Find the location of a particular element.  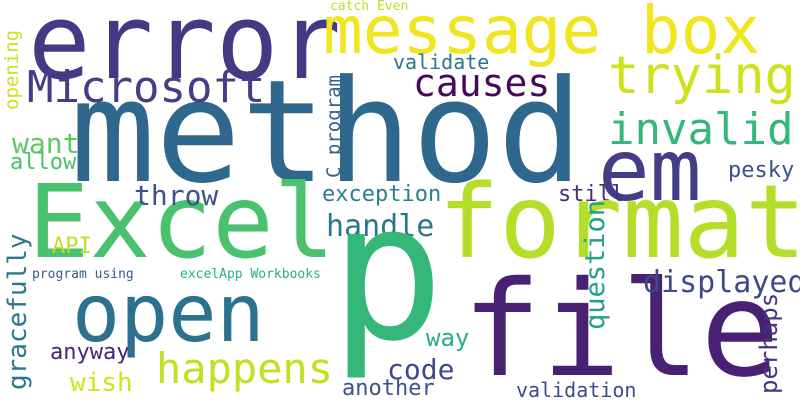

word-excelapp-workbooks: excelApp Workbooks is located at coordinates (250, 274).